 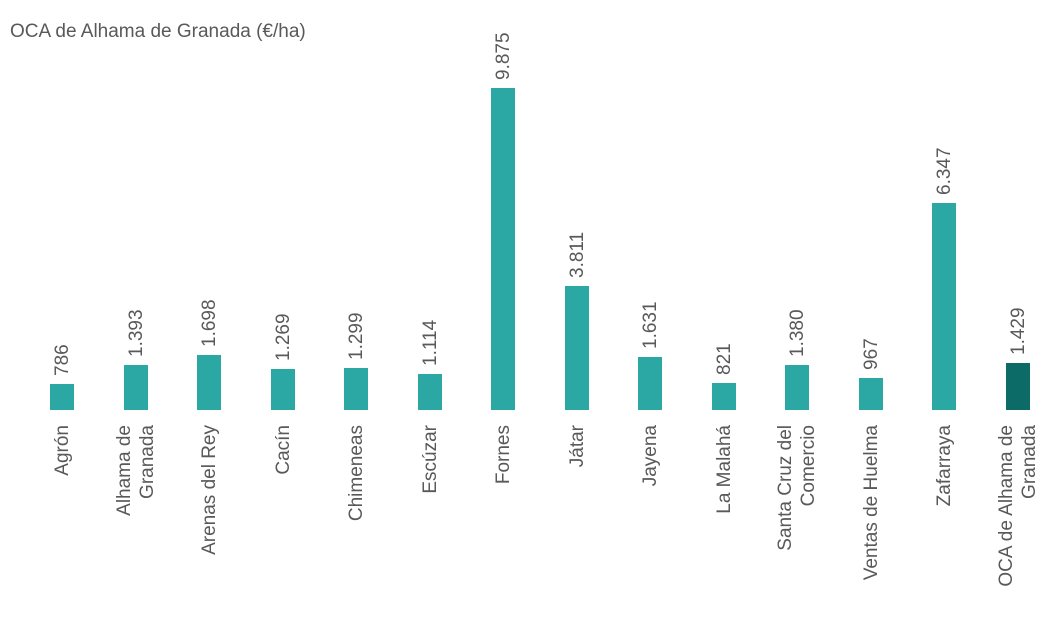 What do you see at coordinates (62, 360) in the screenshot?
I see `value-label: 786` at bounding box center [62, 360].